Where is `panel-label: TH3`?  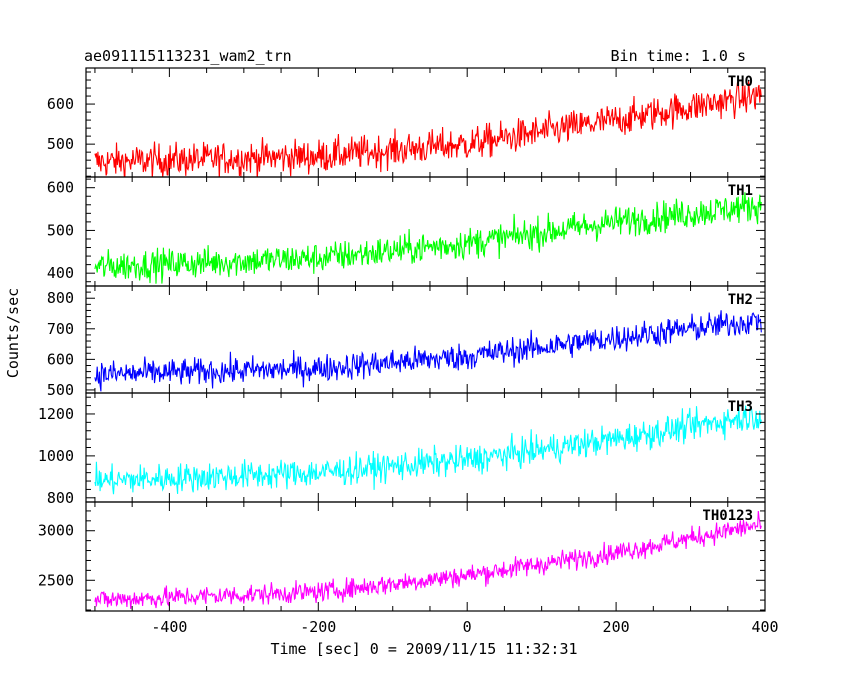 panel-label: TH3 is located at coordinates (740, 407).